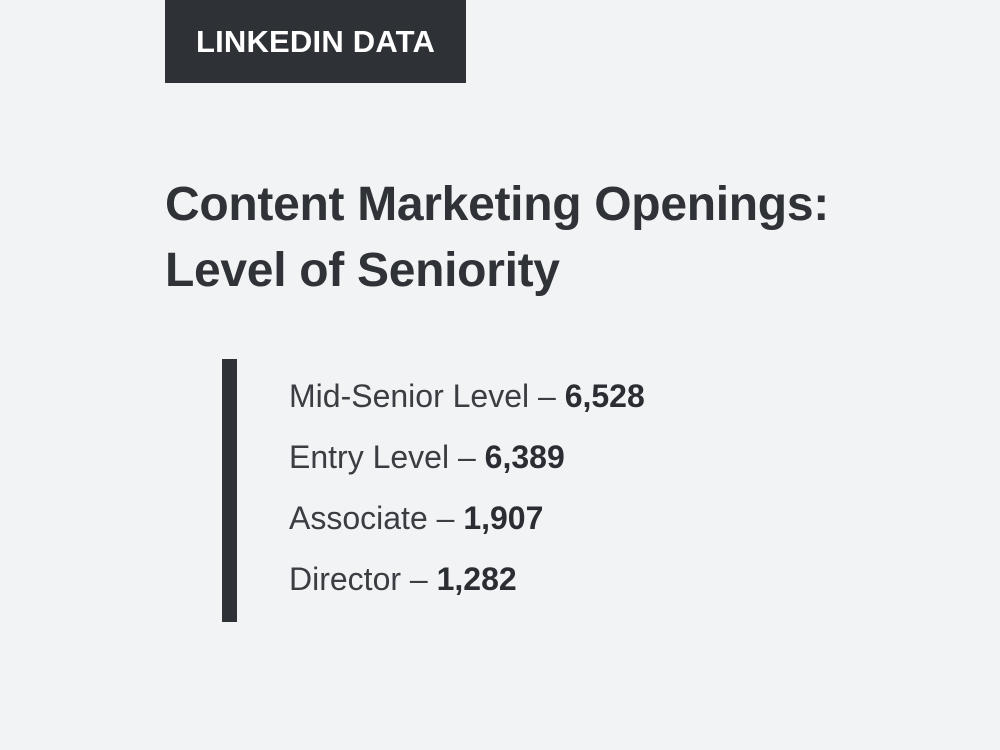  What do you see at coordinates (362, 270) in the screenshot?
I see `title-line-2: Level of Seniority` at bounding box center [362, 270].